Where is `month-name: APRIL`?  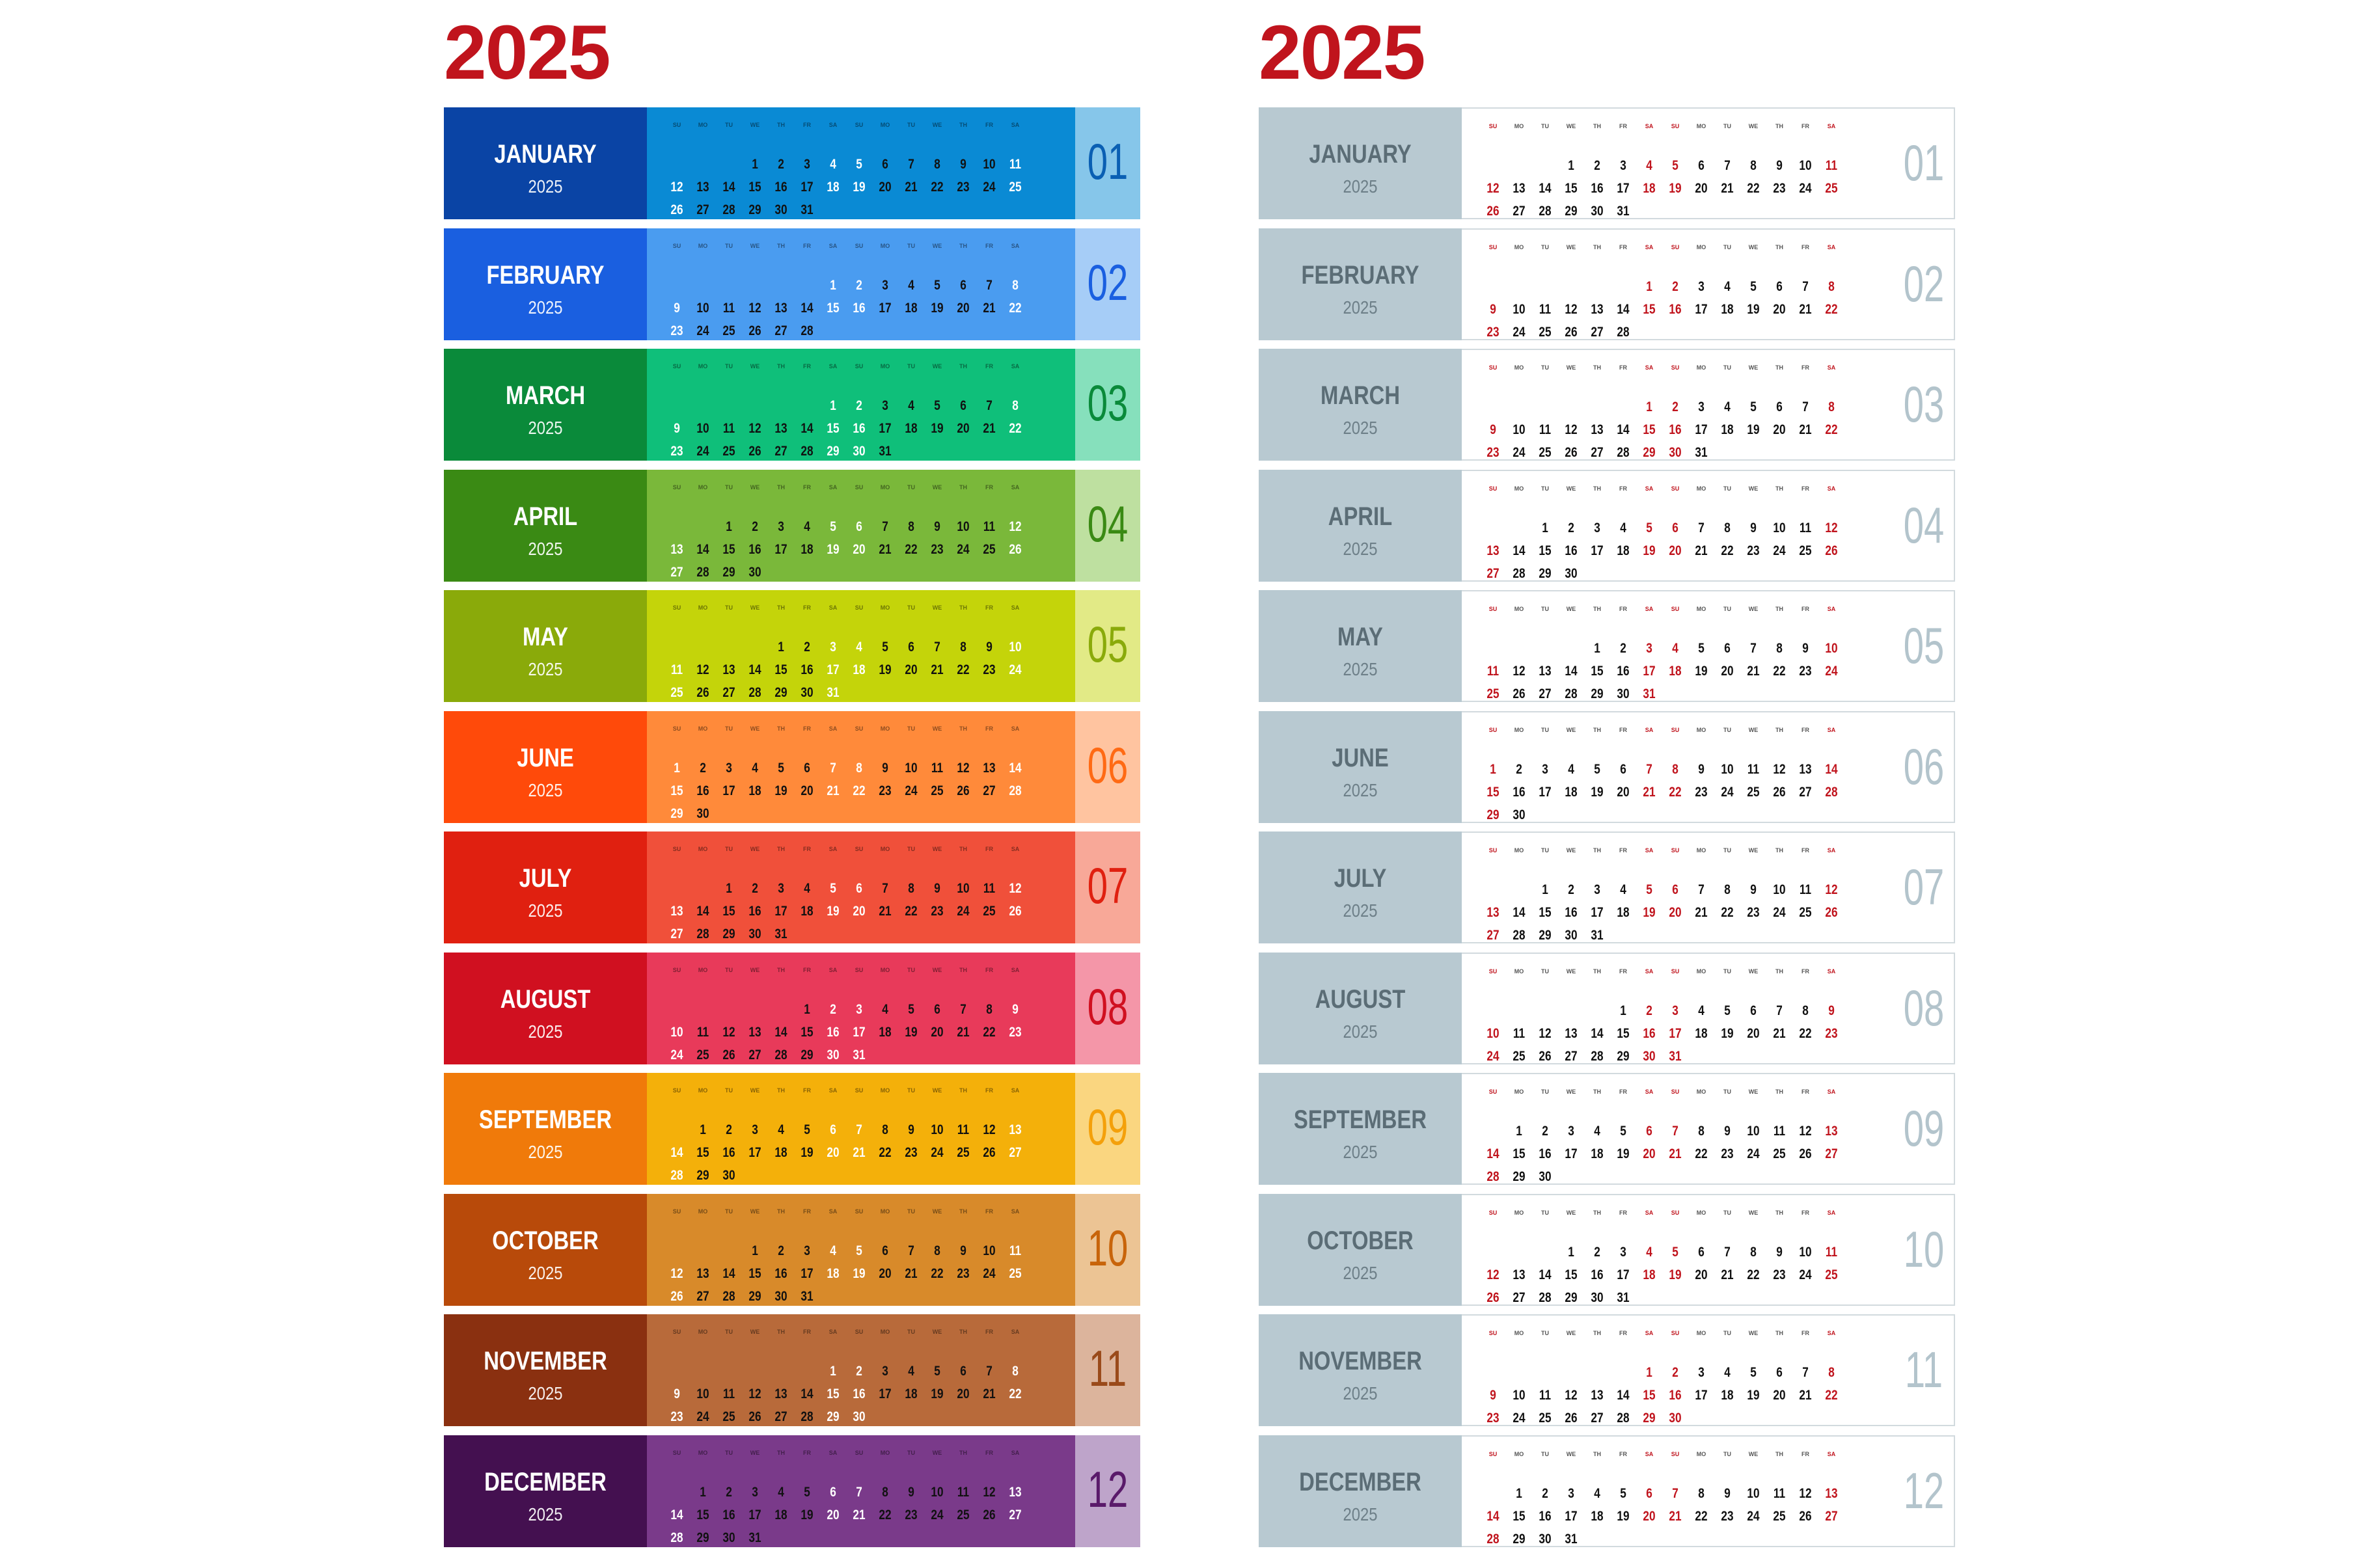 month-name: APRIL is located at coordinates (545, 516).